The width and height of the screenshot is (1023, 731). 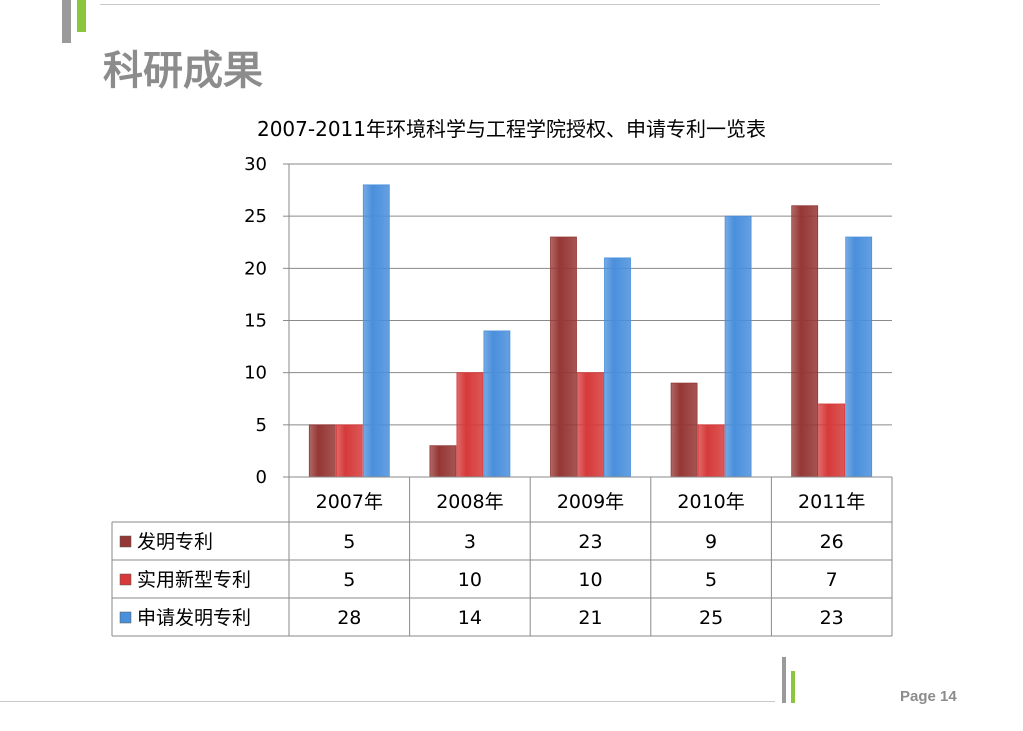 I want to click on chart-title: 2007-2011年环境科学与工程学院授权、申请专利一览表, so click(x=511, y=129).